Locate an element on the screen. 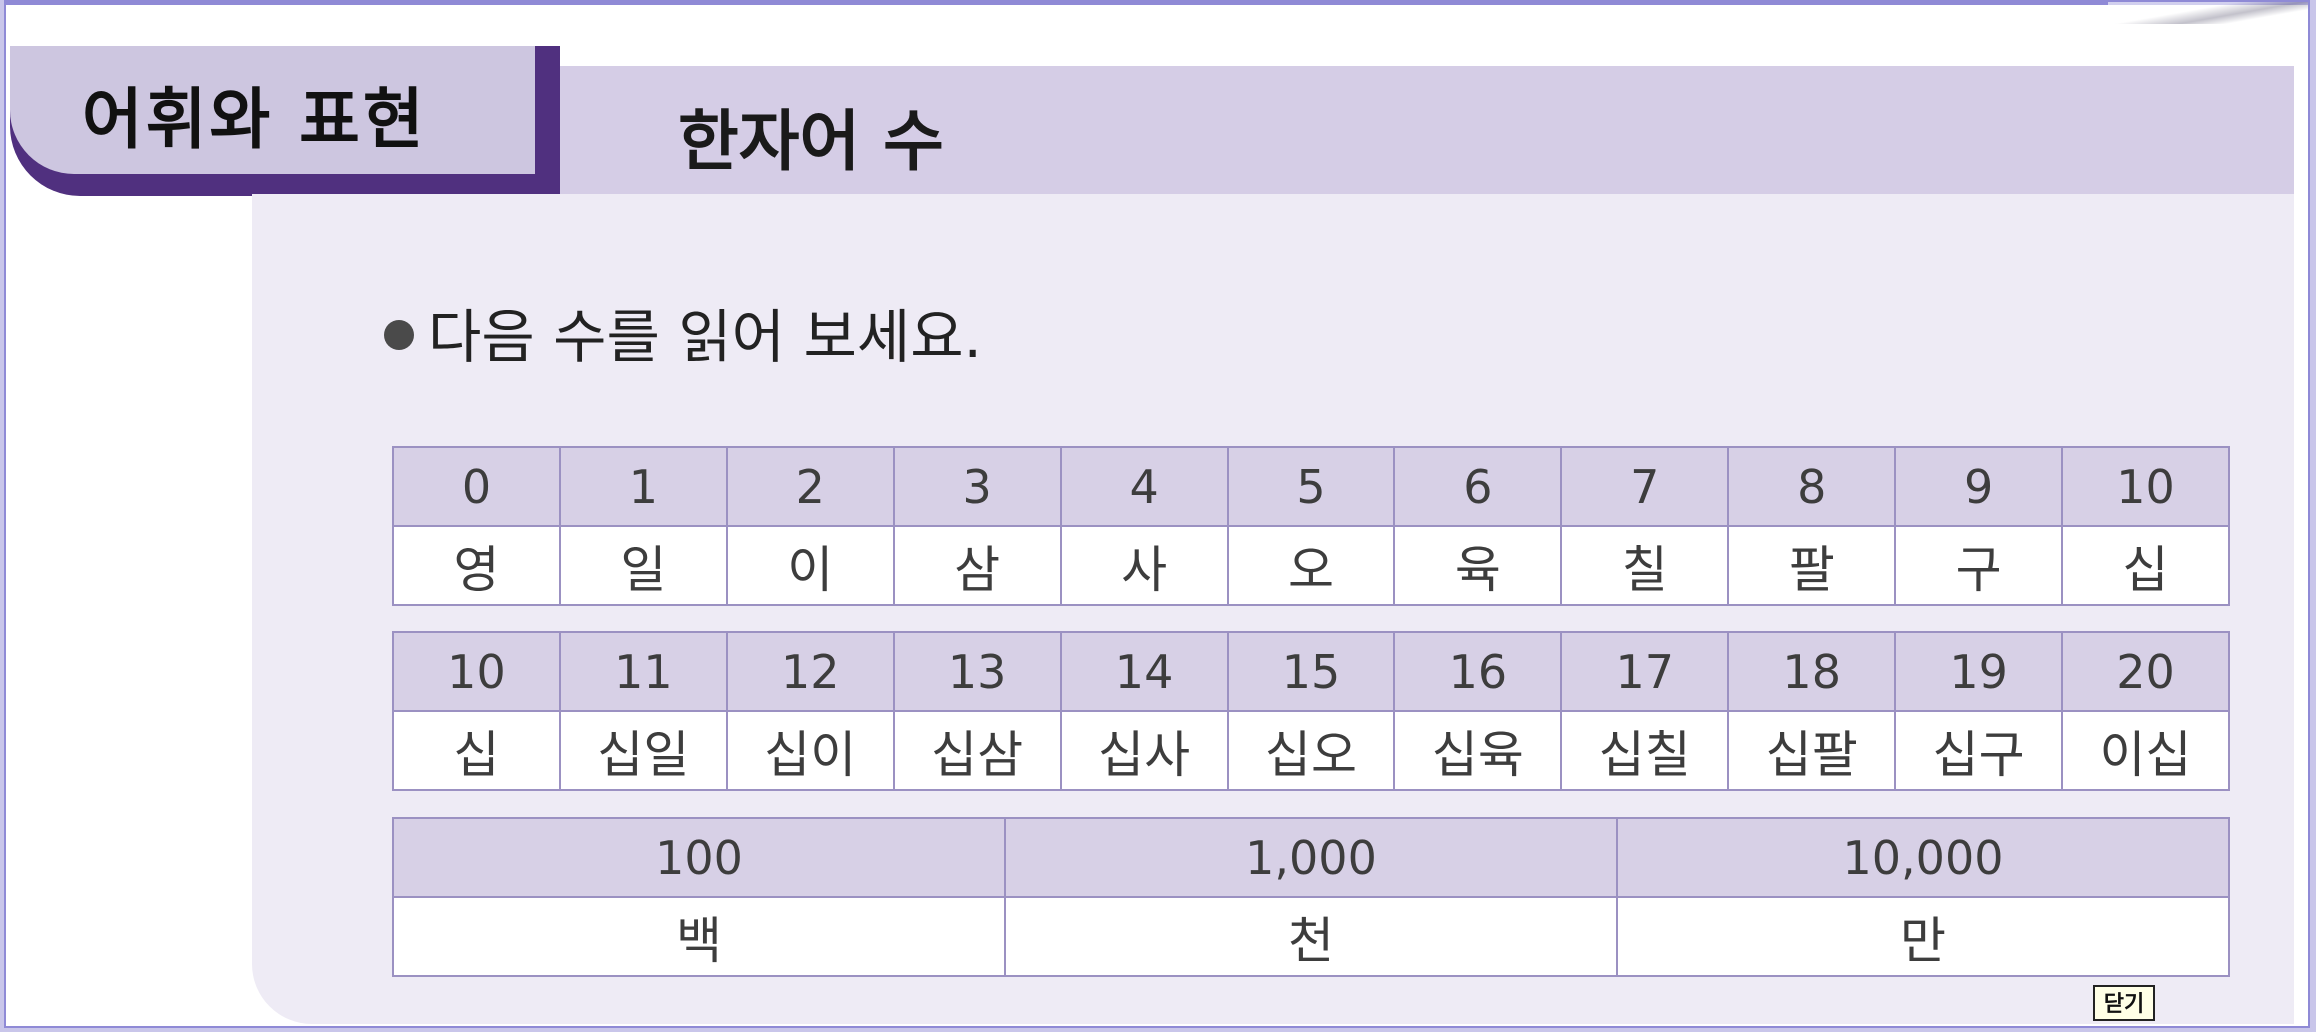  reading-cell: 팔 is located at coordinates (1812, 565).